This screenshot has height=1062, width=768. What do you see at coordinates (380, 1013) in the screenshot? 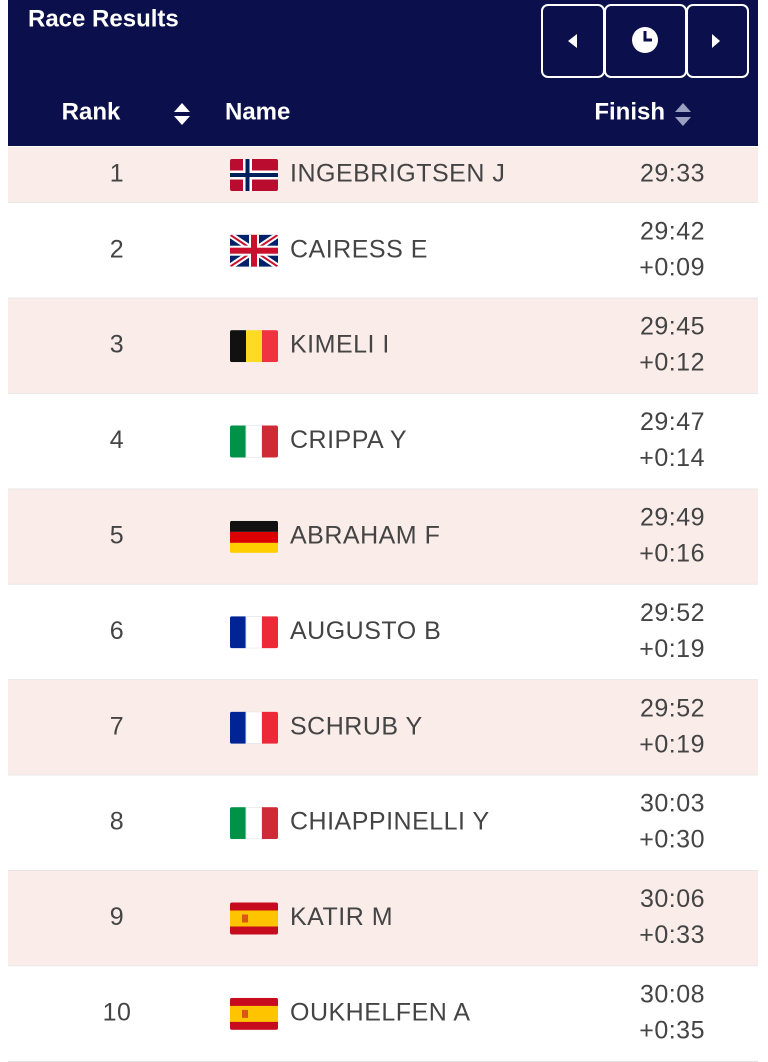
I see `athlete-name: OUKHELFEN A` at bounding box center [380, 1013].